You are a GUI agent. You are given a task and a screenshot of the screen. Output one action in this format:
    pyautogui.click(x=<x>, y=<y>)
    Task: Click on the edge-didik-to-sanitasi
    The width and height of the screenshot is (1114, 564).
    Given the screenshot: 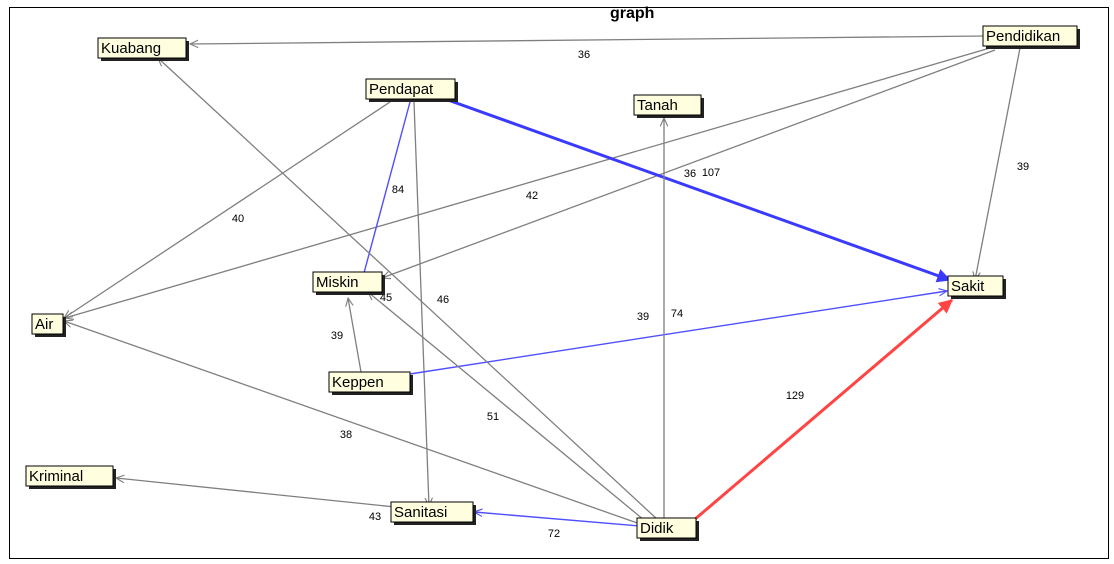 What is the action you would take?
    pyautogui.click(x=557, y=519)
    